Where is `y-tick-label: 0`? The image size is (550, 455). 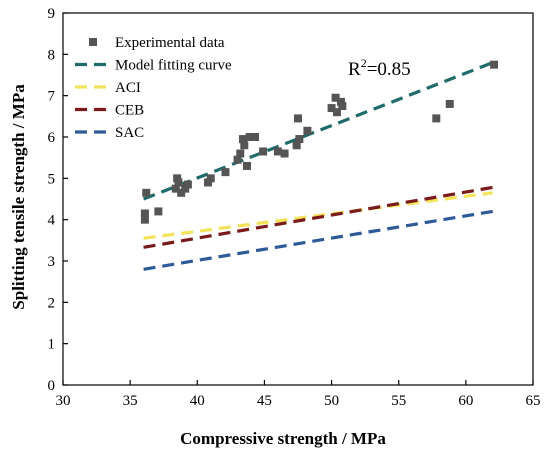 y-tick-label: 0 is located at coordinates (52, 386).